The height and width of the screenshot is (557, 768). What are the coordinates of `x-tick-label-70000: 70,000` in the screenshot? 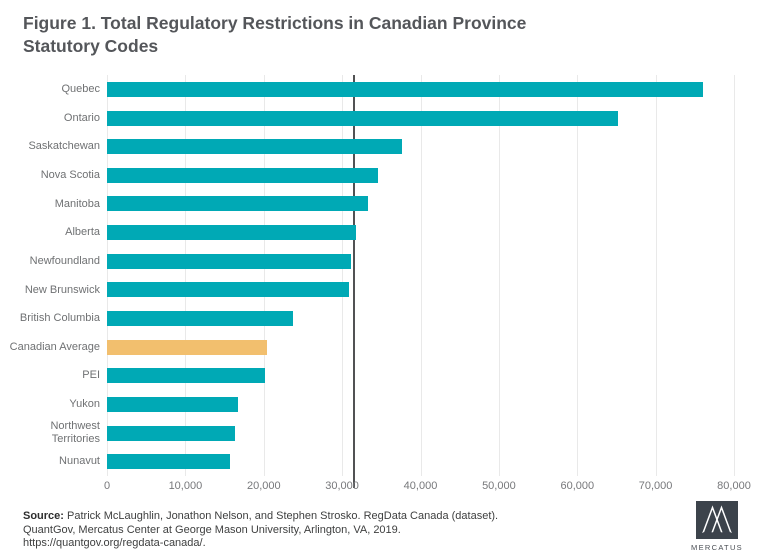 It's located at (655, 486).